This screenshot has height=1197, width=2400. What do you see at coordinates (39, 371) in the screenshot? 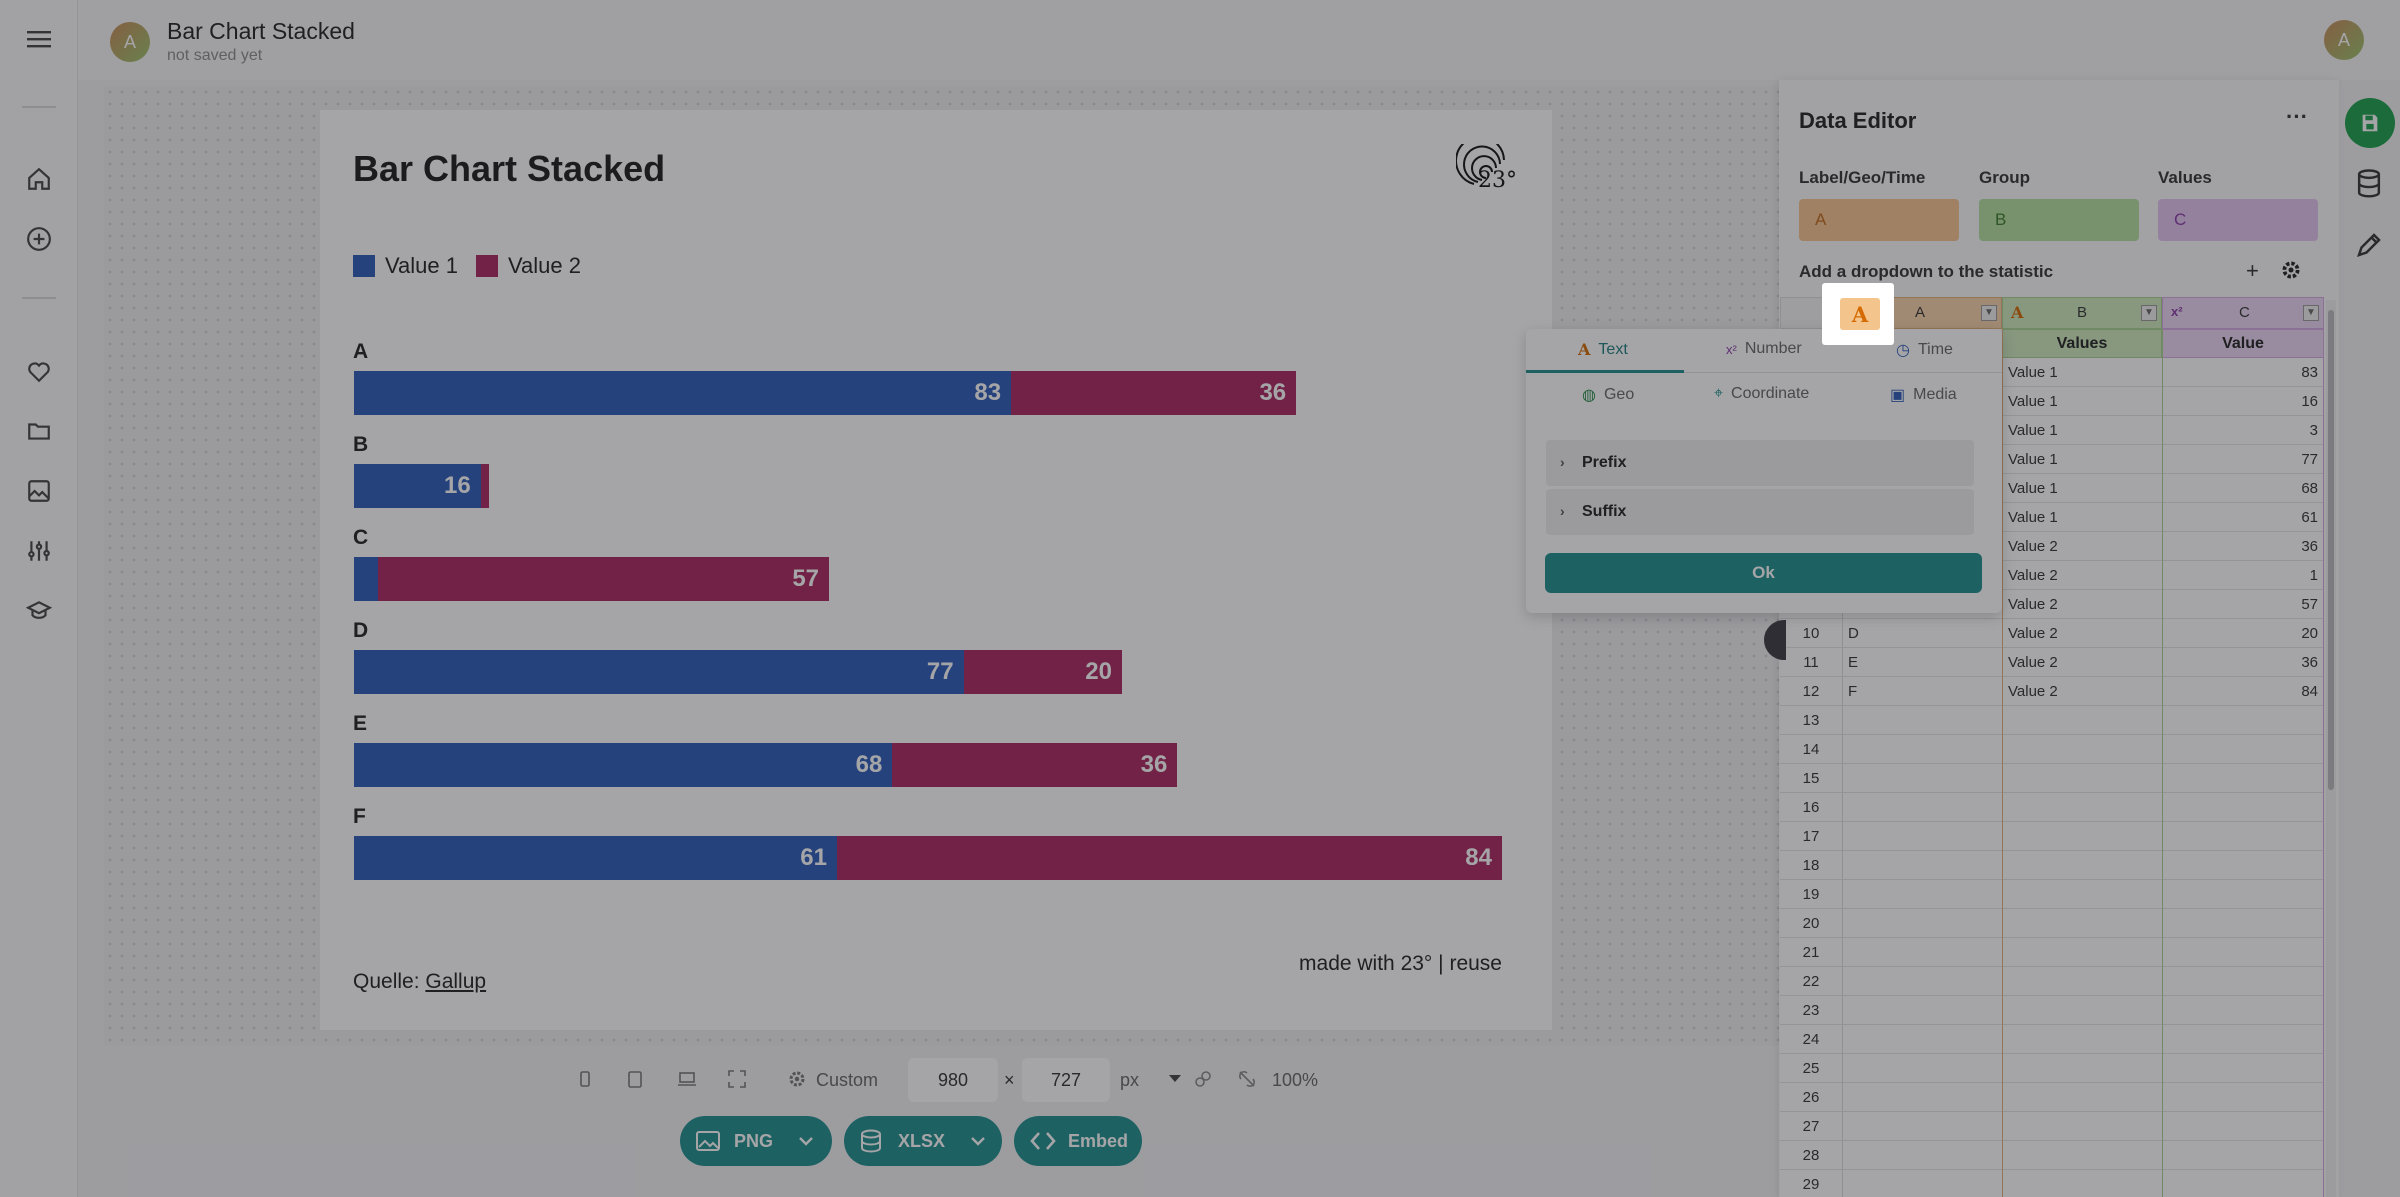
I see `heart-icon` at bounding box center [39, 371].